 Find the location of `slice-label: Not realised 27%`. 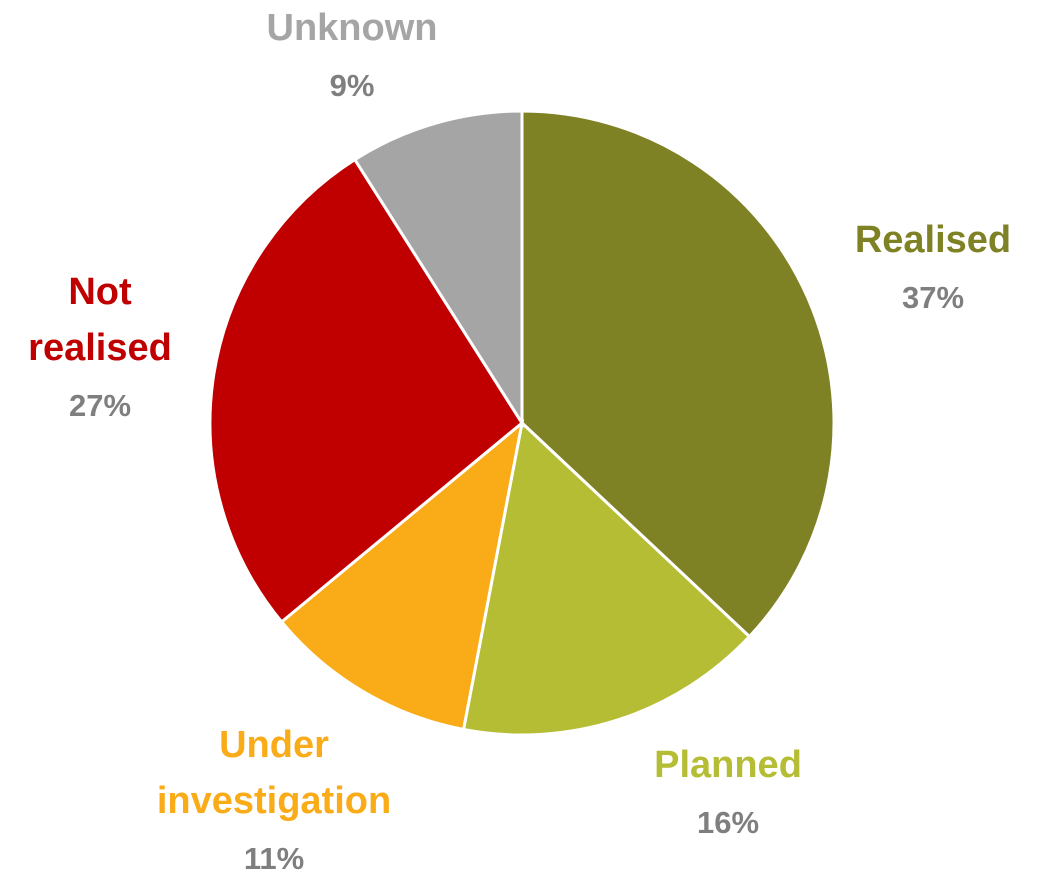

slice-label: Not realised 27% is located at coordinates (100, 350).